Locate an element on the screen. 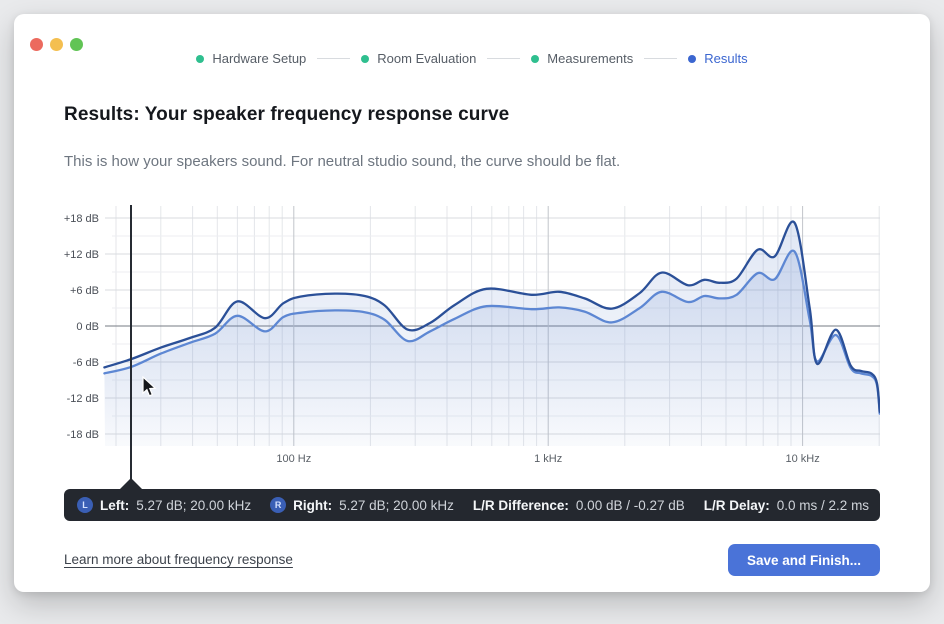  close-button is located at coordinates (36, 44).